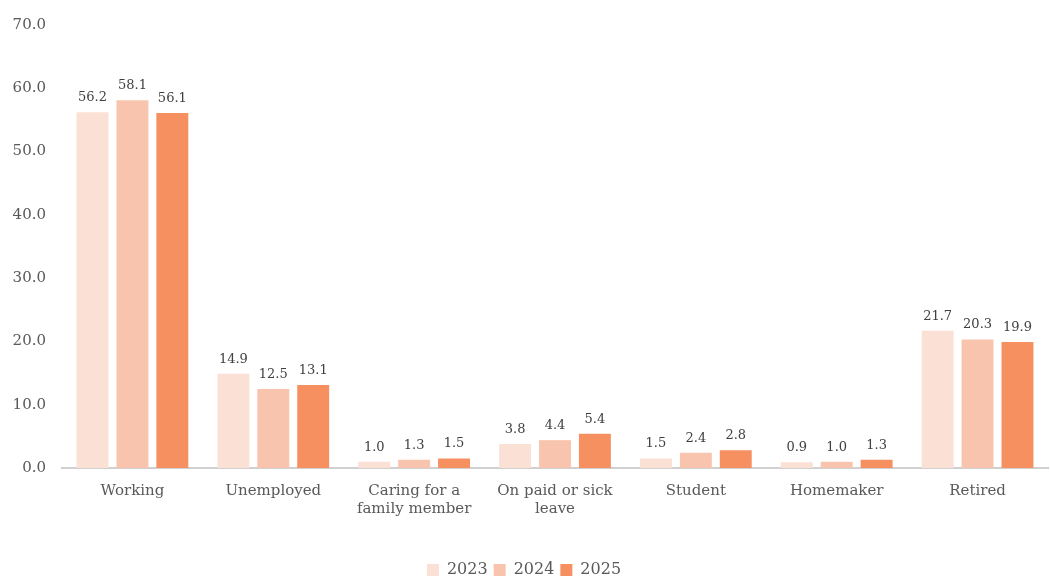 The height and width of the screenshot is (588, 1050). I want to click on y-tick-label: 40.0, so click(29, 213).